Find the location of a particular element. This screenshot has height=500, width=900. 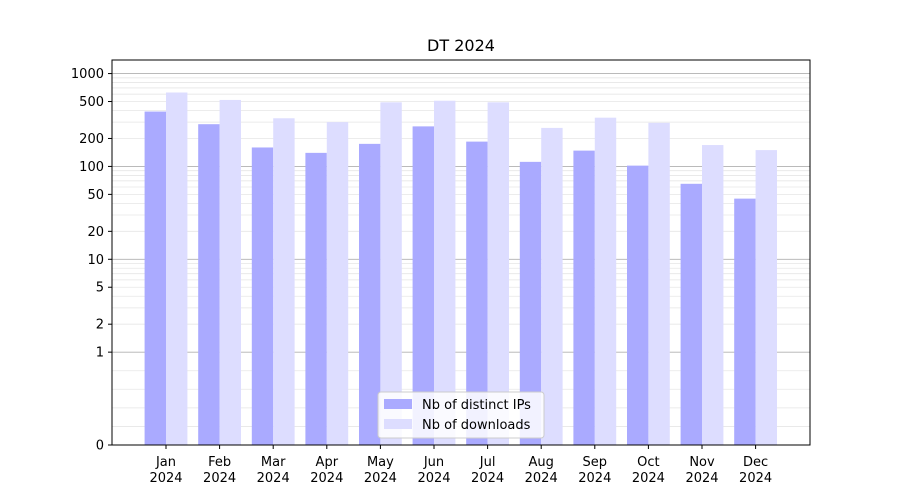

x-tick-label: Oct 2024 is located at coordinates (648, 470).